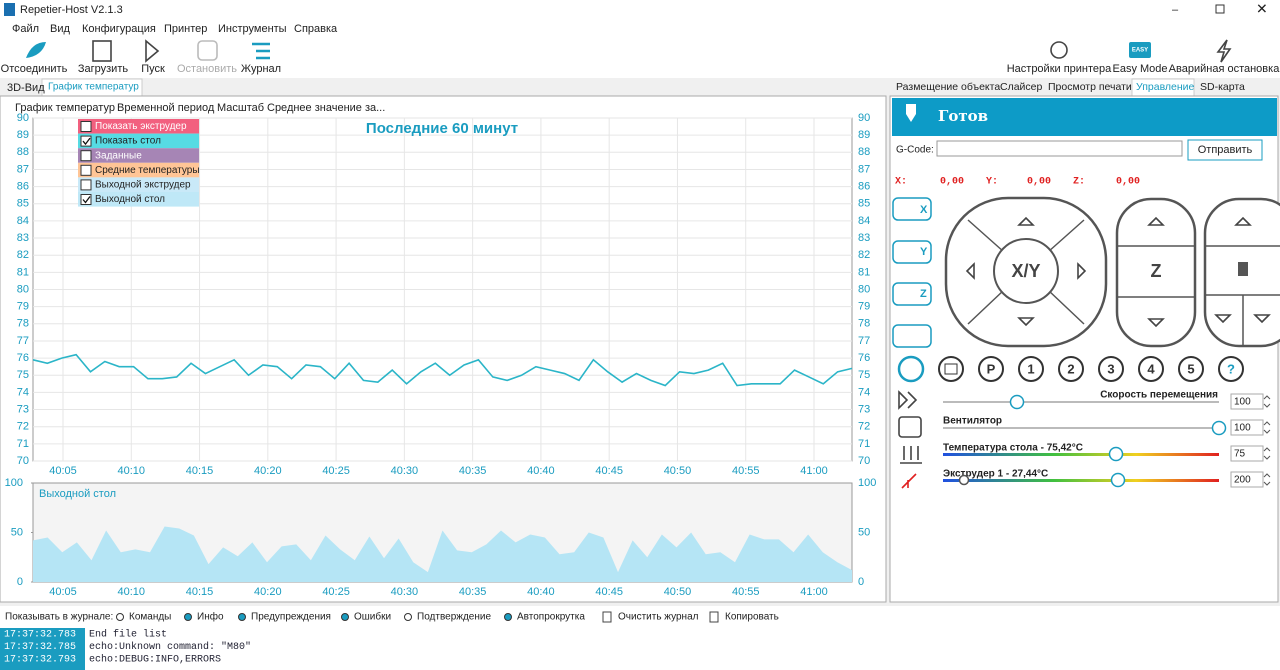 This screenshot has height=670, width=1280. I want to click on button-label: 3, so click(1110, 368).